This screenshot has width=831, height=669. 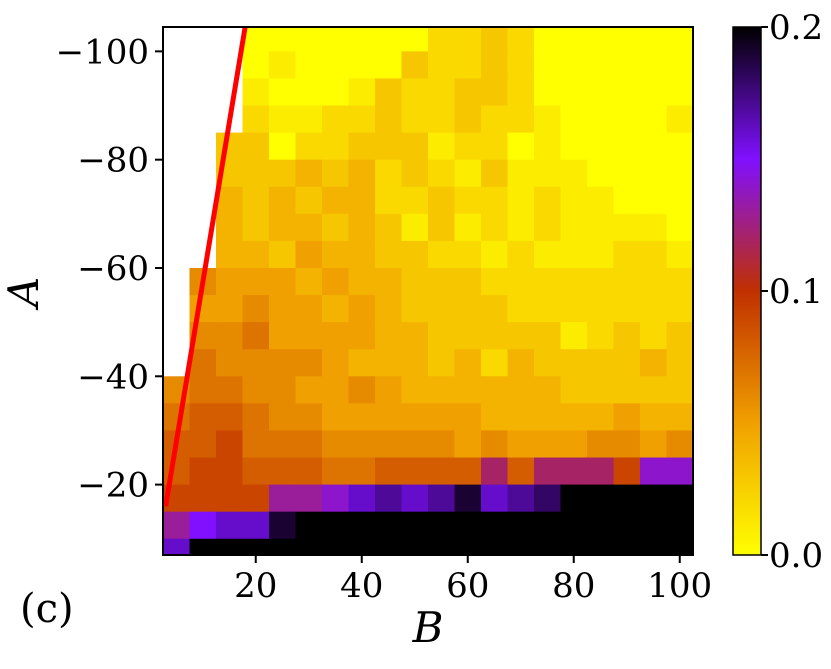 What do you see at coordinates (24, 294) in the screenshot?
I see `y-axis-label: A` at bounding box center [24, 294].